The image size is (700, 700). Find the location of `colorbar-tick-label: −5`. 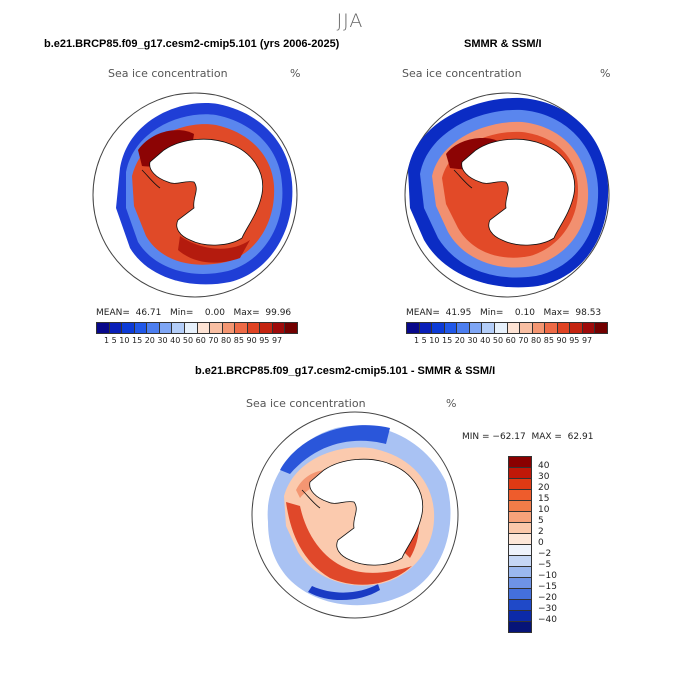

colorbar-tick-label: −5 is located at coordinates (545, 565).